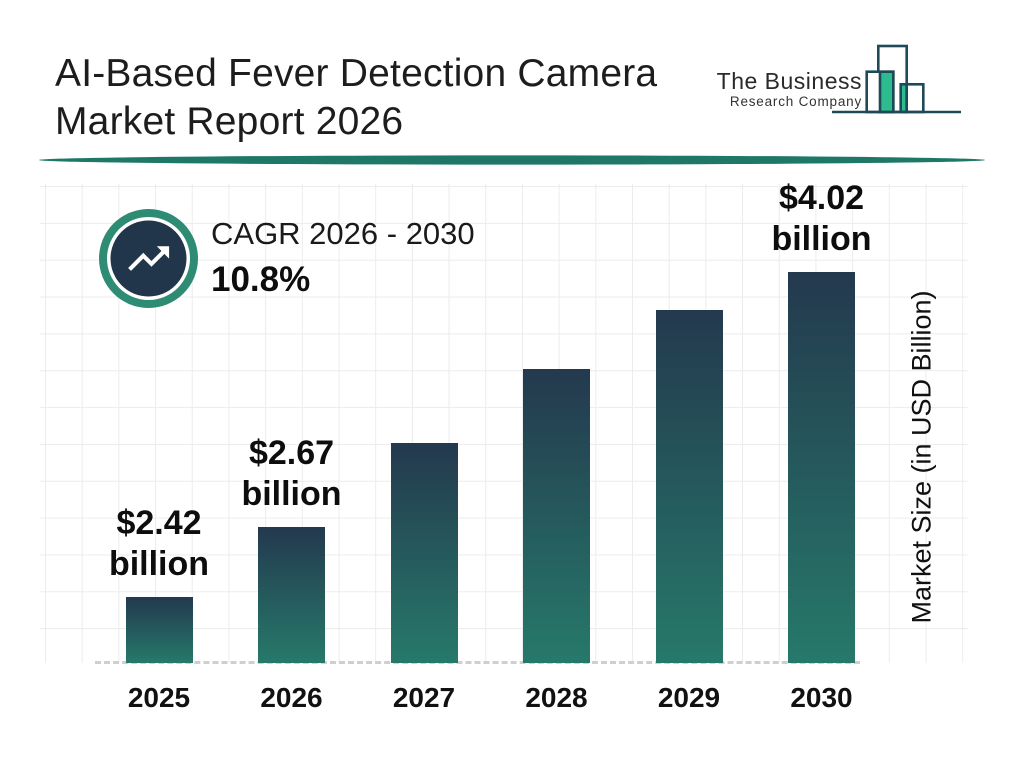 This screenshot has width=1024, height=768. I want to click on trending-up-icon, so click(148, 258).